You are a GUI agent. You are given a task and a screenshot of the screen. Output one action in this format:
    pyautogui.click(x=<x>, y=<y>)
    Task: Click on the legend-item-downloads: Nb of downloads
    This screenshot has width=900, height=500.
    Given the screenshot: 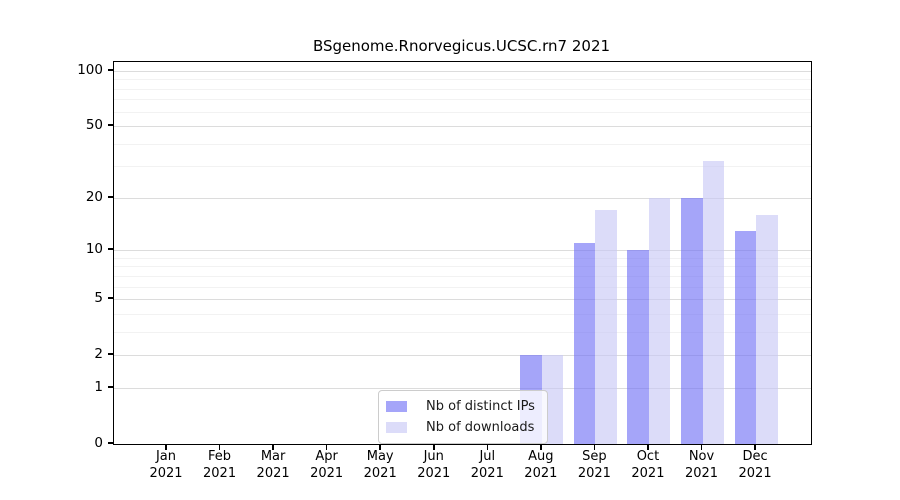 What is the action you would take?
    pyautogui.click(x=460, y=427)
    